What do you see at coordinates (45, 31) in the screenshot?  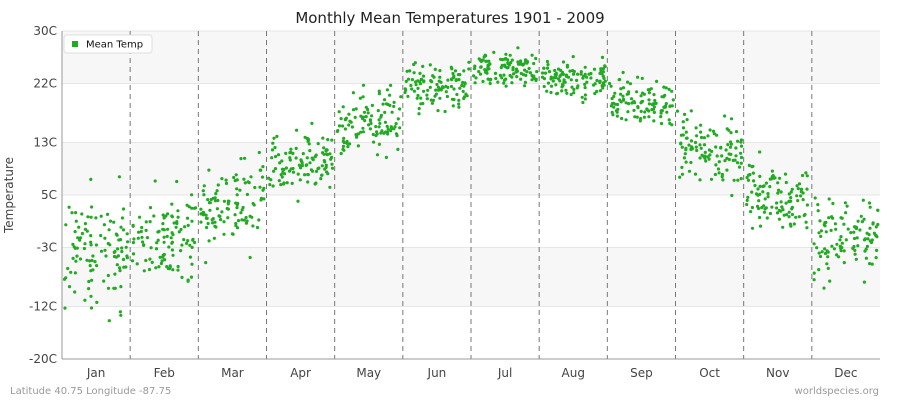 I see `y-tick-label: 30C` at bounding box center [45, 31].